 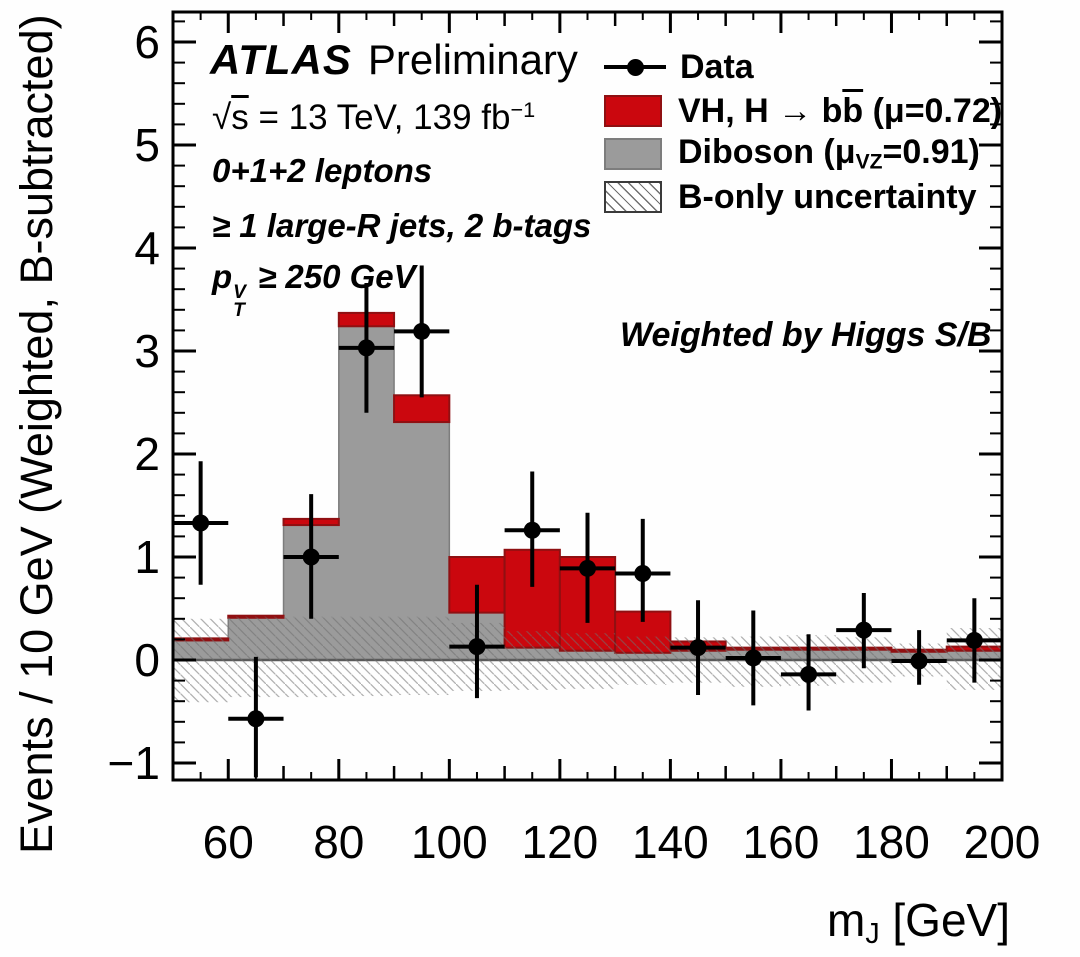 I want to click on mu-vz-subscript: VZ, so click(x=869, y=162).